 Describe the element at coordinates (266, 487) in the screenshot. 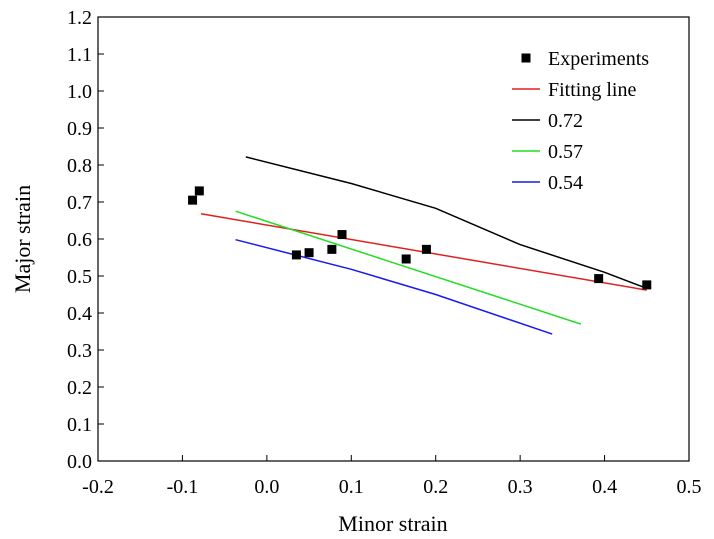

I see `x-tick-label: 0.0` at that location.